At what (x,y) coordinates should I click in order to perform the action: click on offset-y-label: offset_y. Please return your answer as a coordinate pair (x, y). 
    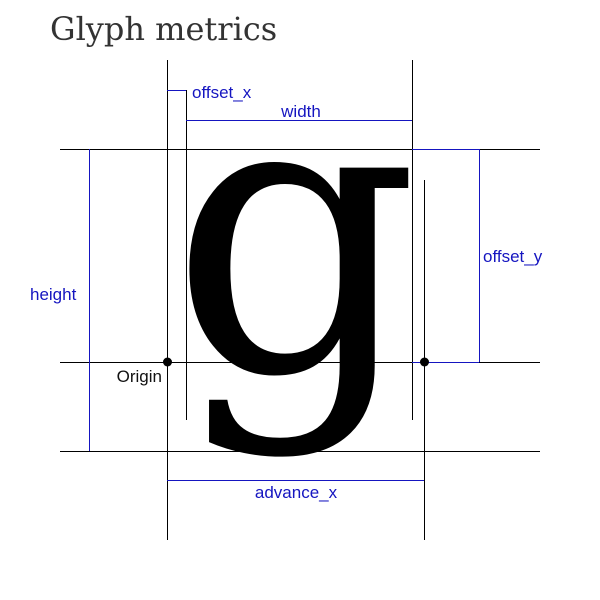
    Looking at the image, I should click on (513, 256).